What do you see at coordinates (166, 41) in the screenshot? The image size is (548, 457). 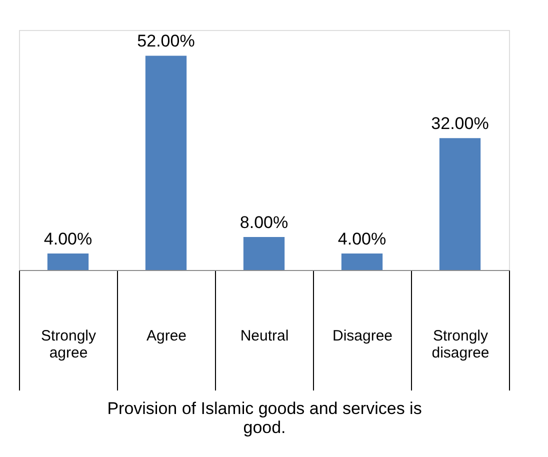 I see `data-label: 52.00%` at bounding box center [166, 41].